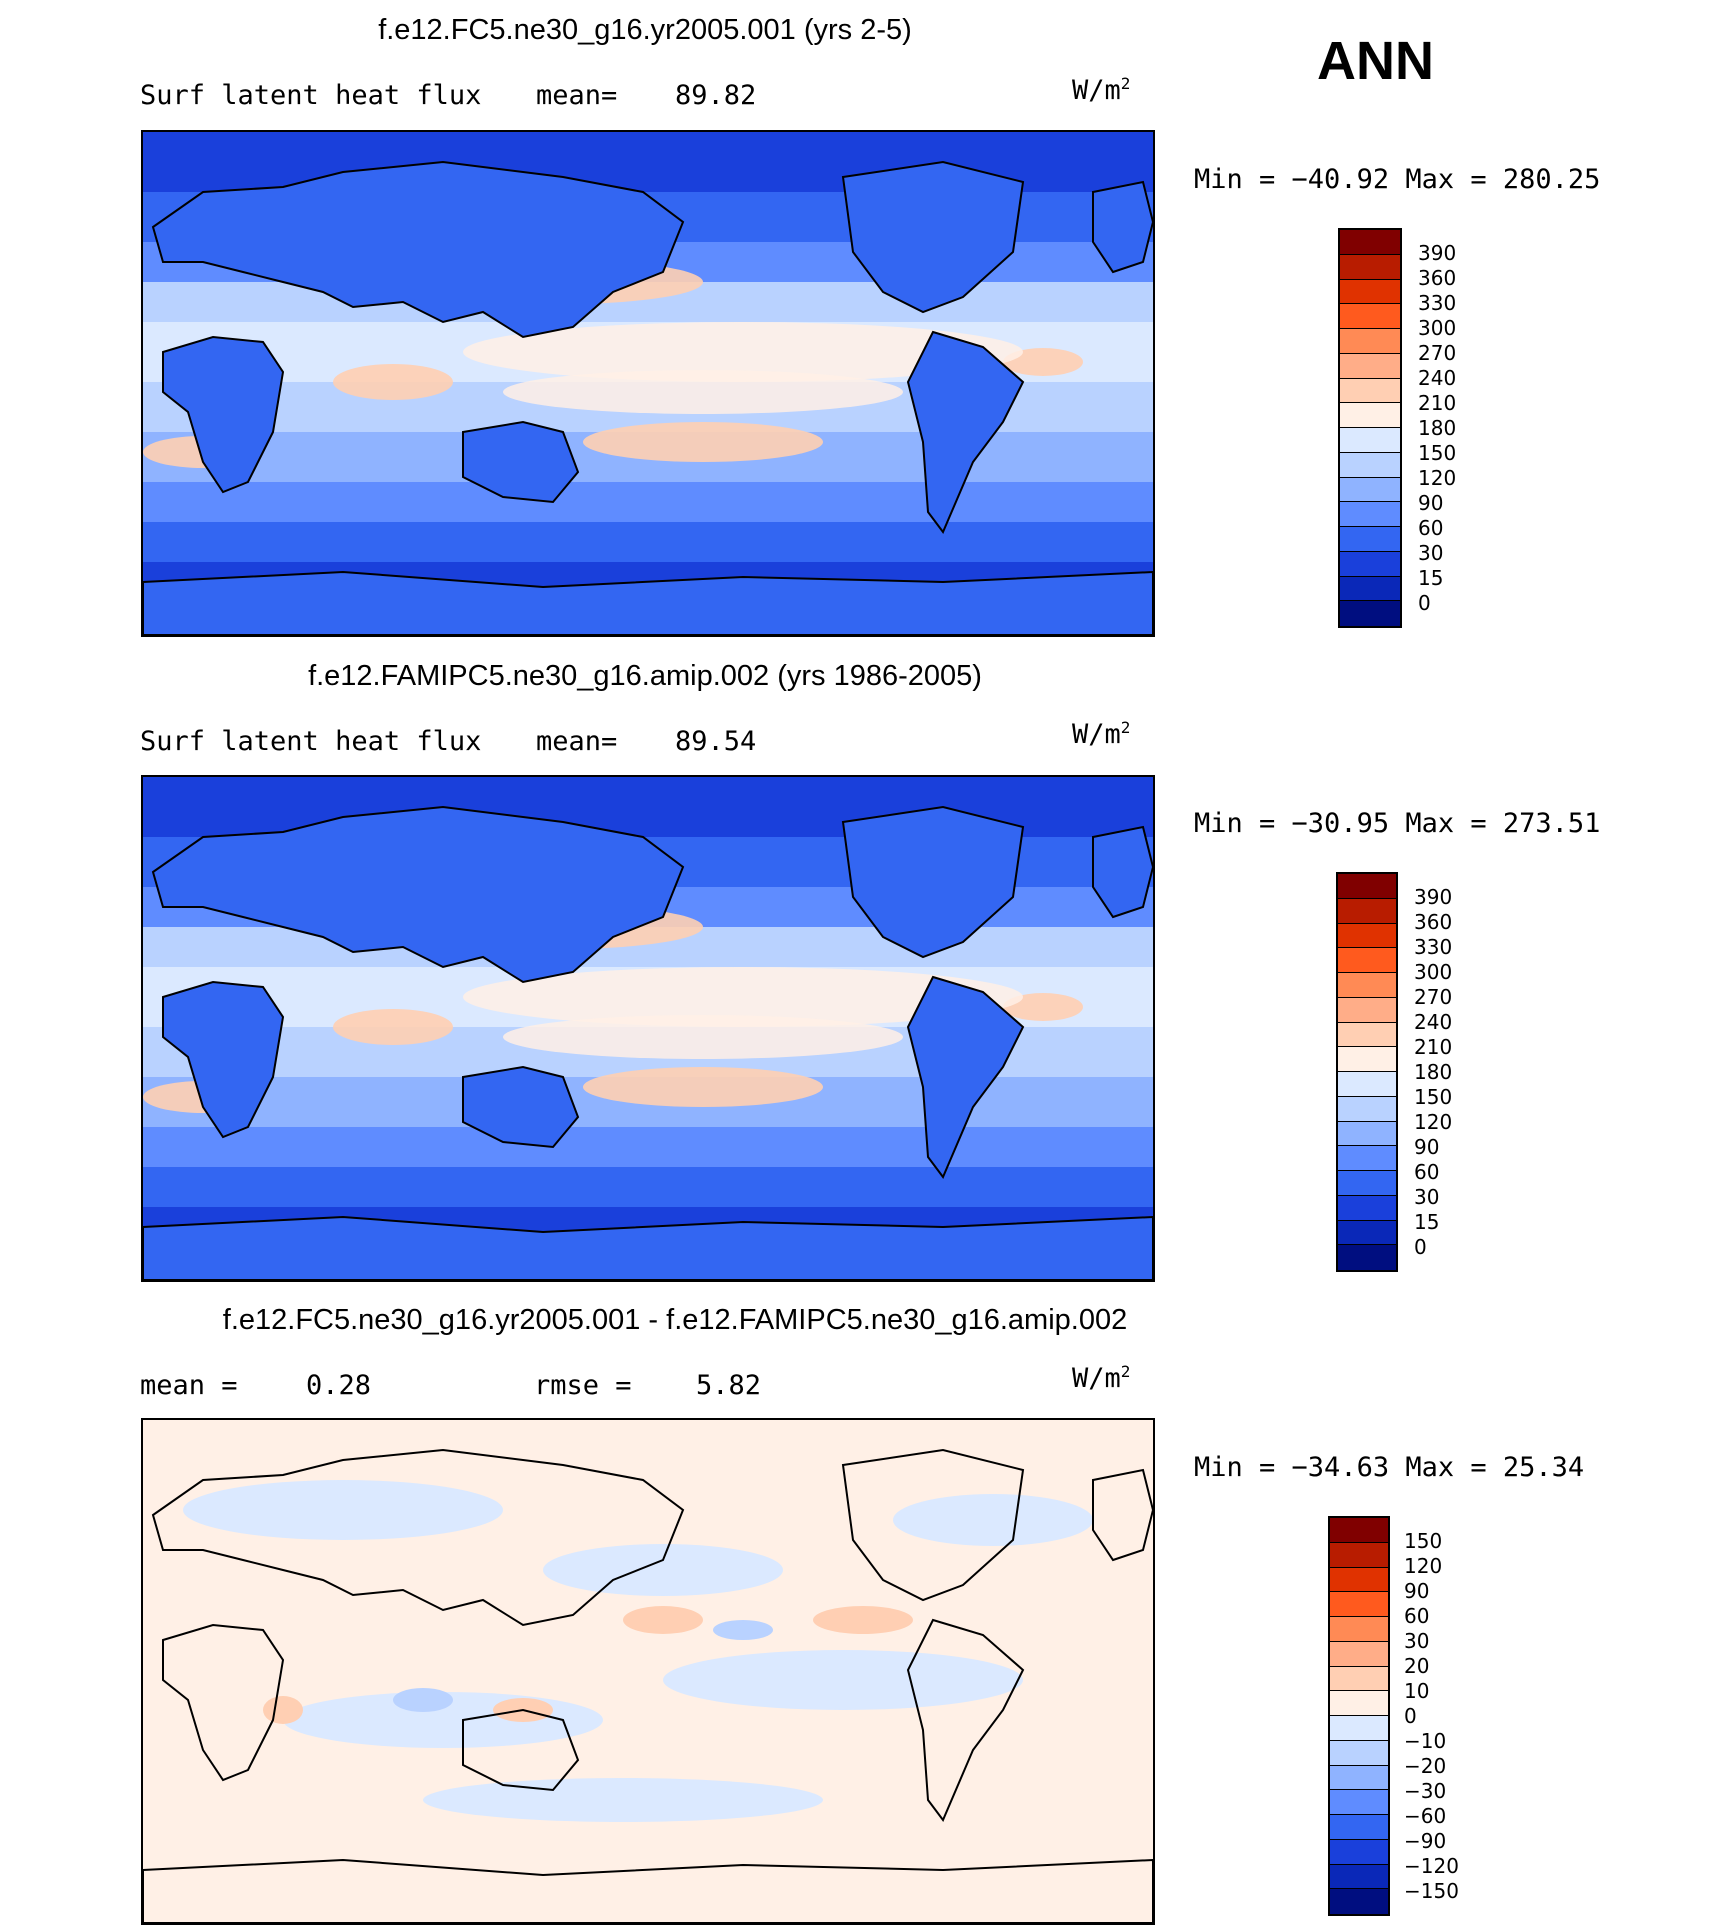 The image size is (1710, 1930). I want to click on colorbar-level-label: 20, so click(1417, 1666).